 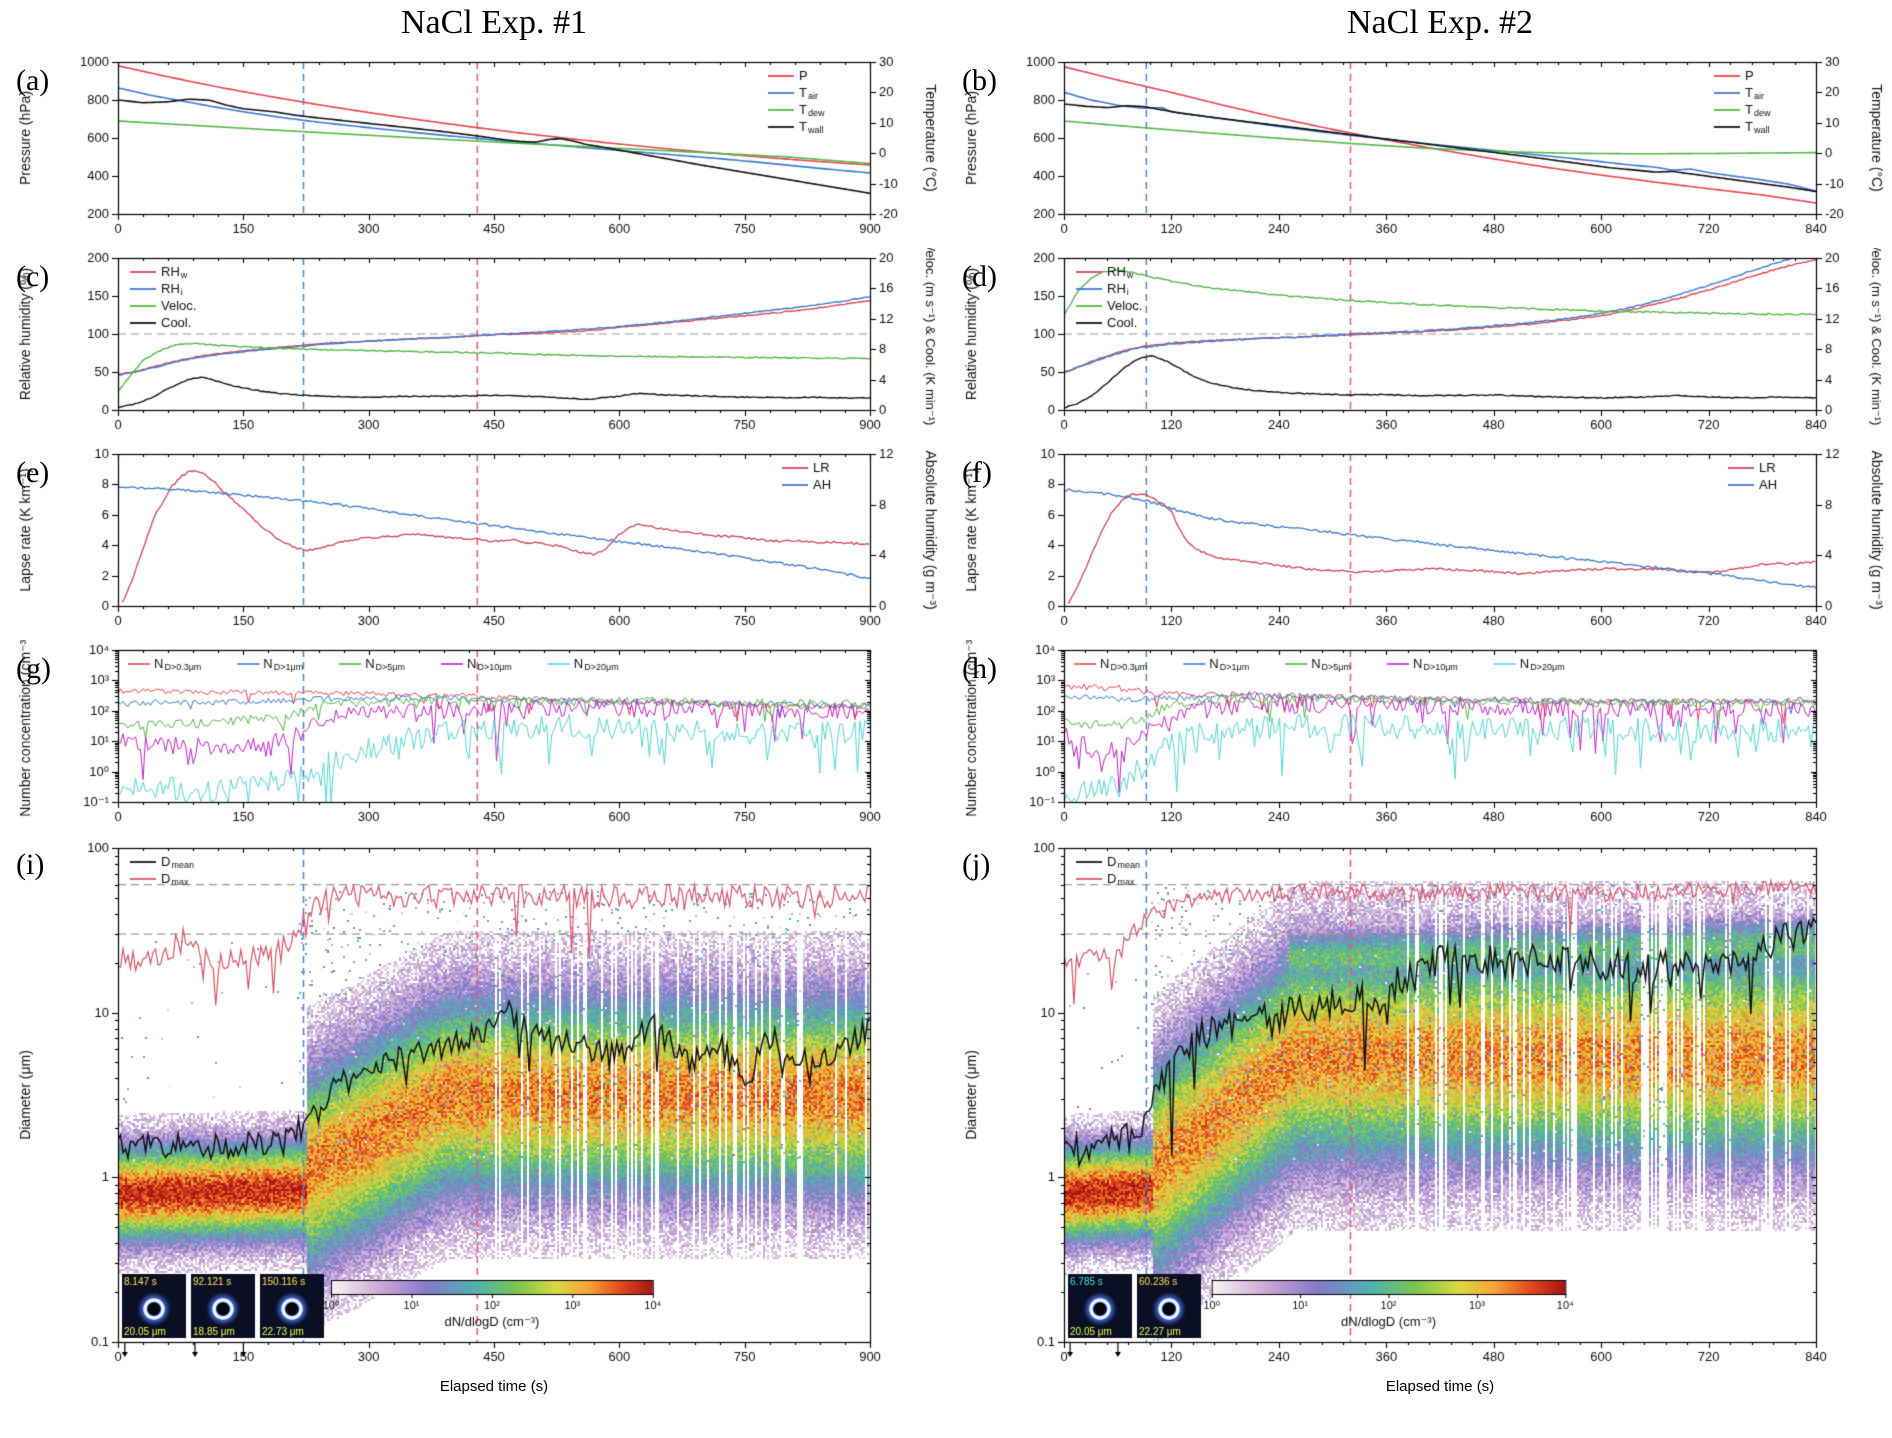 I want to click on x-axis-title-right: Elapsed time (s), so click(x=1440, y=1386).